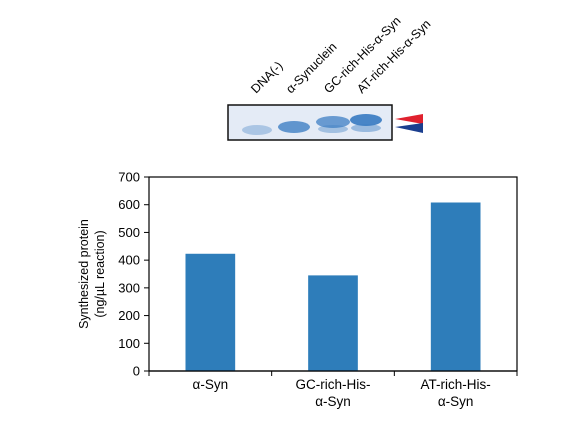 This screenshot has width=575, height=445. What do you see at coordinates (266, 77) in the screenshot?
I see `gel-lane-label: DNA(-)` at bounding box center [266, 77].